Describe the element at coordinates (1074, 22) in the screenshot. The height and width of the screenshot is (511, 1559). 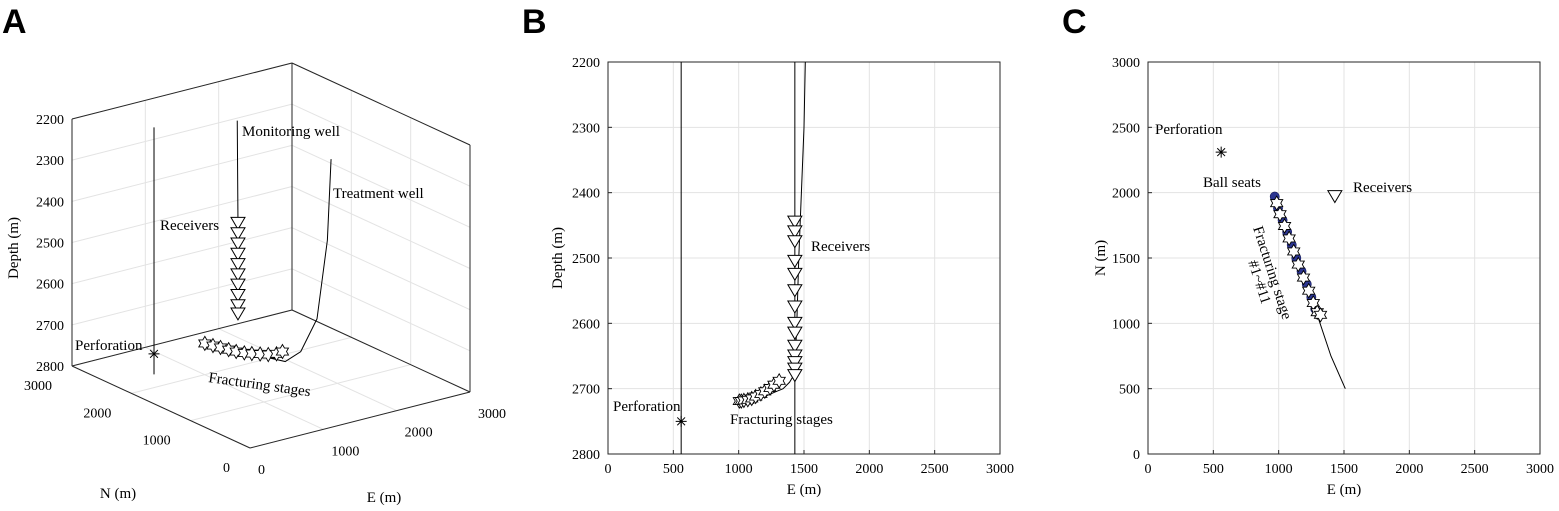
I see `panel-c-letter: C` at that location.